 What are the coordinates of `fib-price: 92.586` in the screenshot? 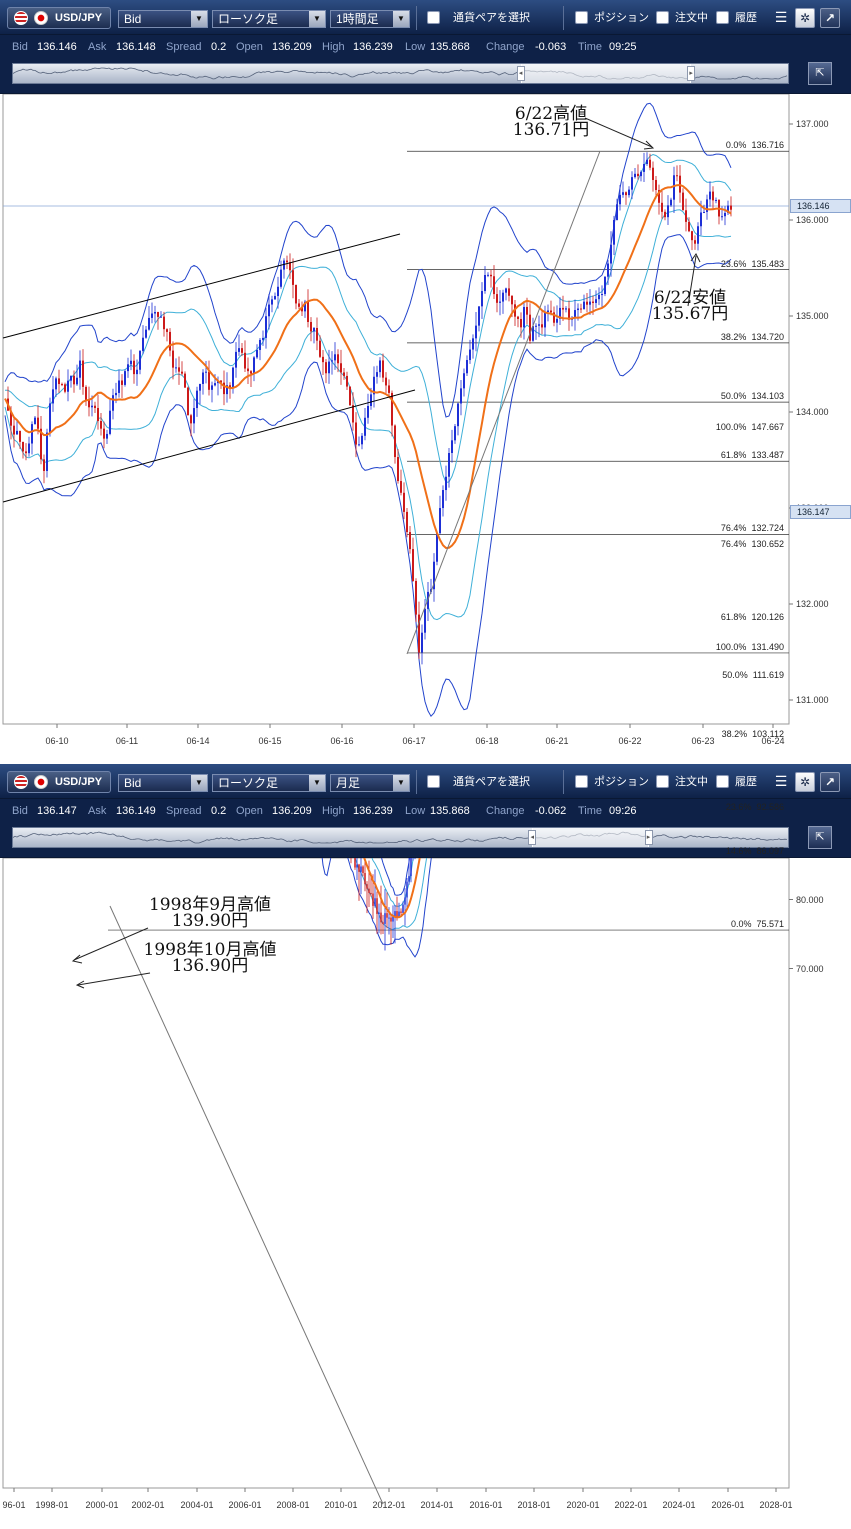 It's located at (770, 806).